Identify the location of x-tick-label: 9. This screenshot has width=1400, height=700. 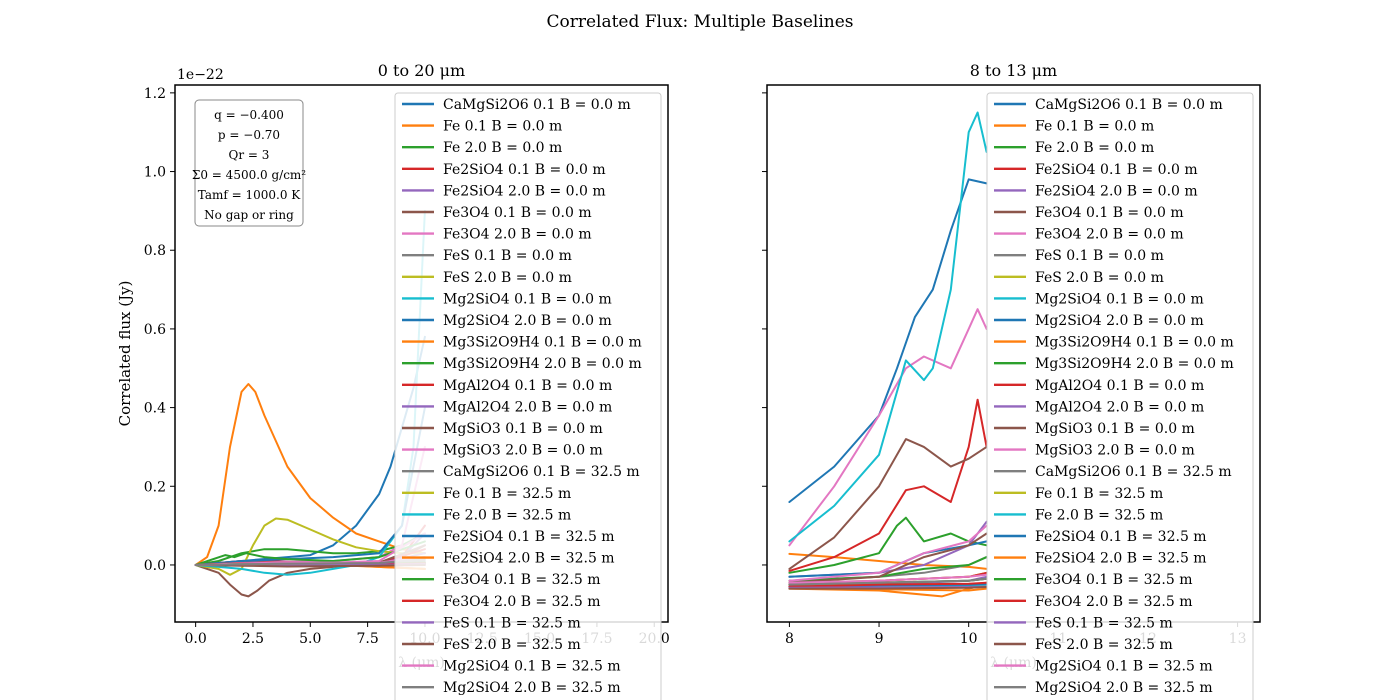
(879, 639).